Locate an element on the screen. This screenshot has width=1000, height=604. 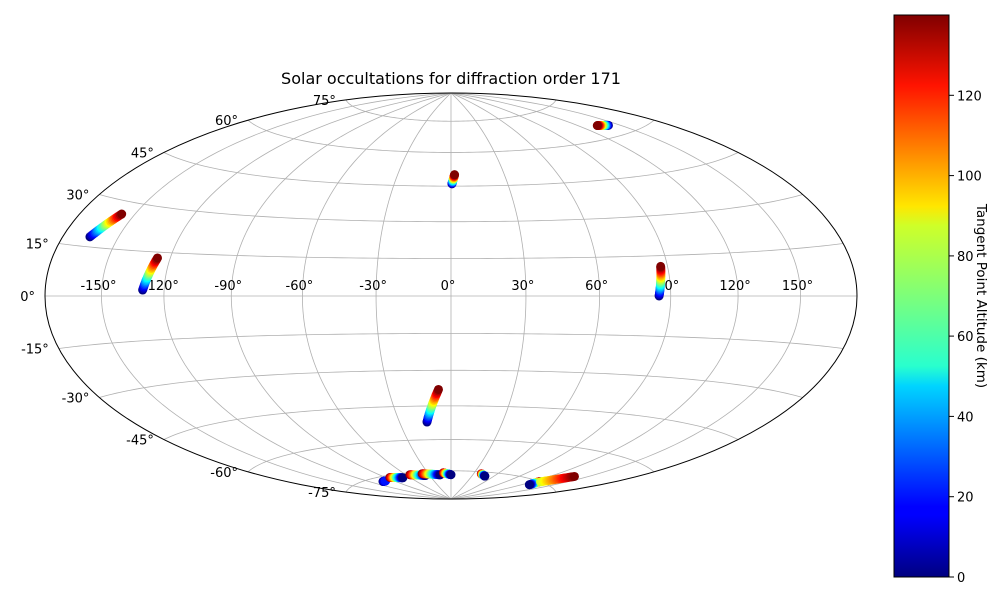
longitude-tick-label: -90° is located at coordinates (228, 286).